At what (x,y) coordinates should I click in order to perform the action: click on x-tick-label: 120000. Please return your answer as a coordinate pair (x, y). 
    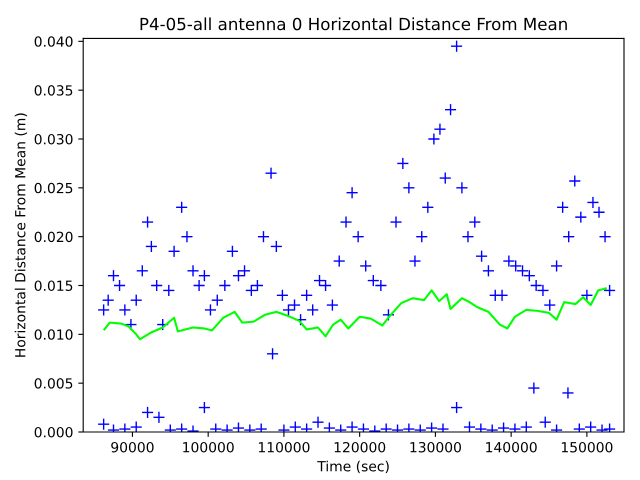
    Looking at the image, I should click on (360, 447).